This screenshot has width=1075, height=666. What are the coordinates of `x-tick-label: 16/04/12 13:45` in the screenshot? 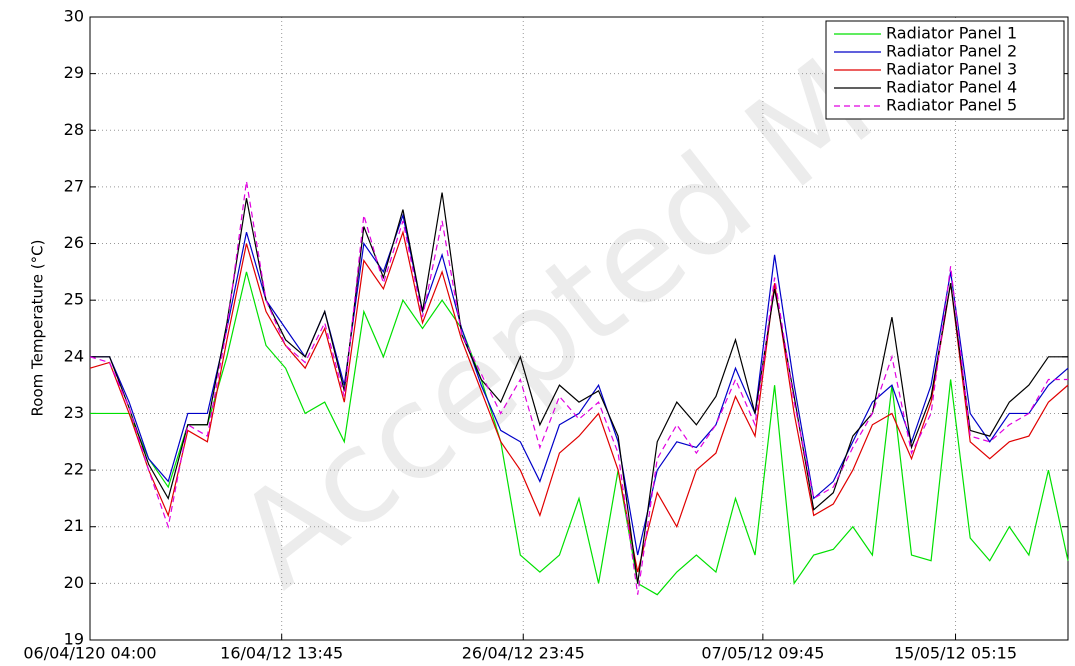 It's located at (281, 653).